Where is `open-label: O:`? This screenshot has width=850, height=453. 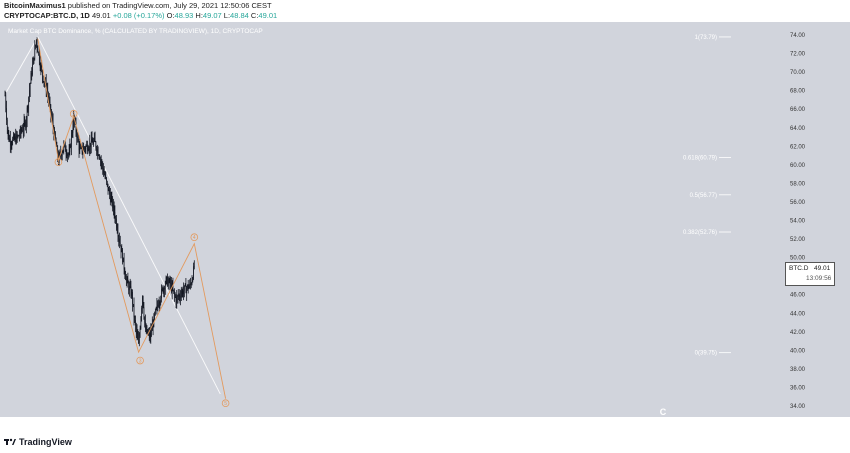
open-label: O: is located at coordinates (170, 15).